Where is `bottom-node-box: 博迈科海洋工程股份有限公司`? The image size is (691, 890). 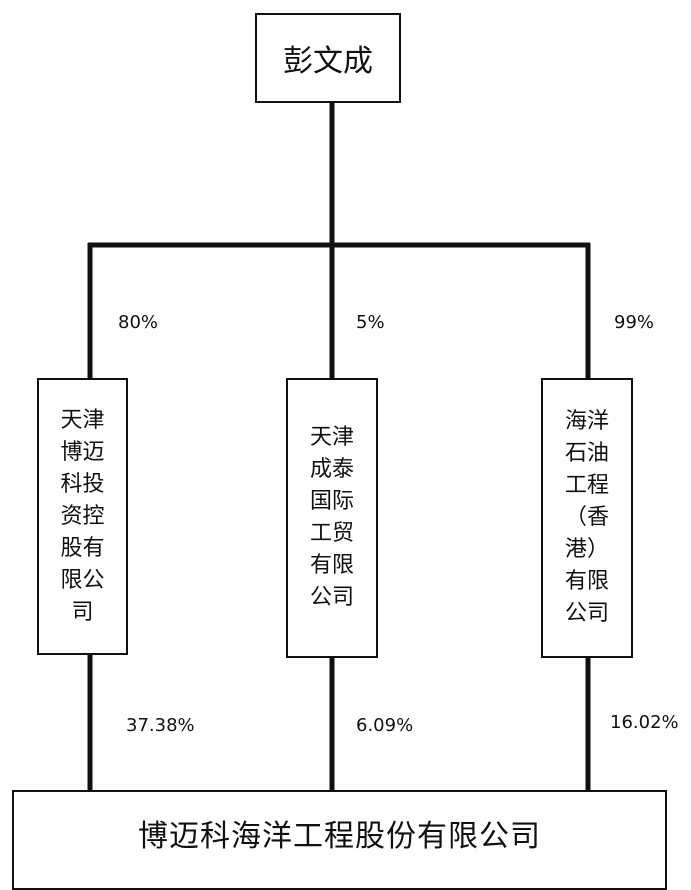 bottom-node-box: 博迈科海洋工程股份有限公司 is located at coordinates (339, 840).